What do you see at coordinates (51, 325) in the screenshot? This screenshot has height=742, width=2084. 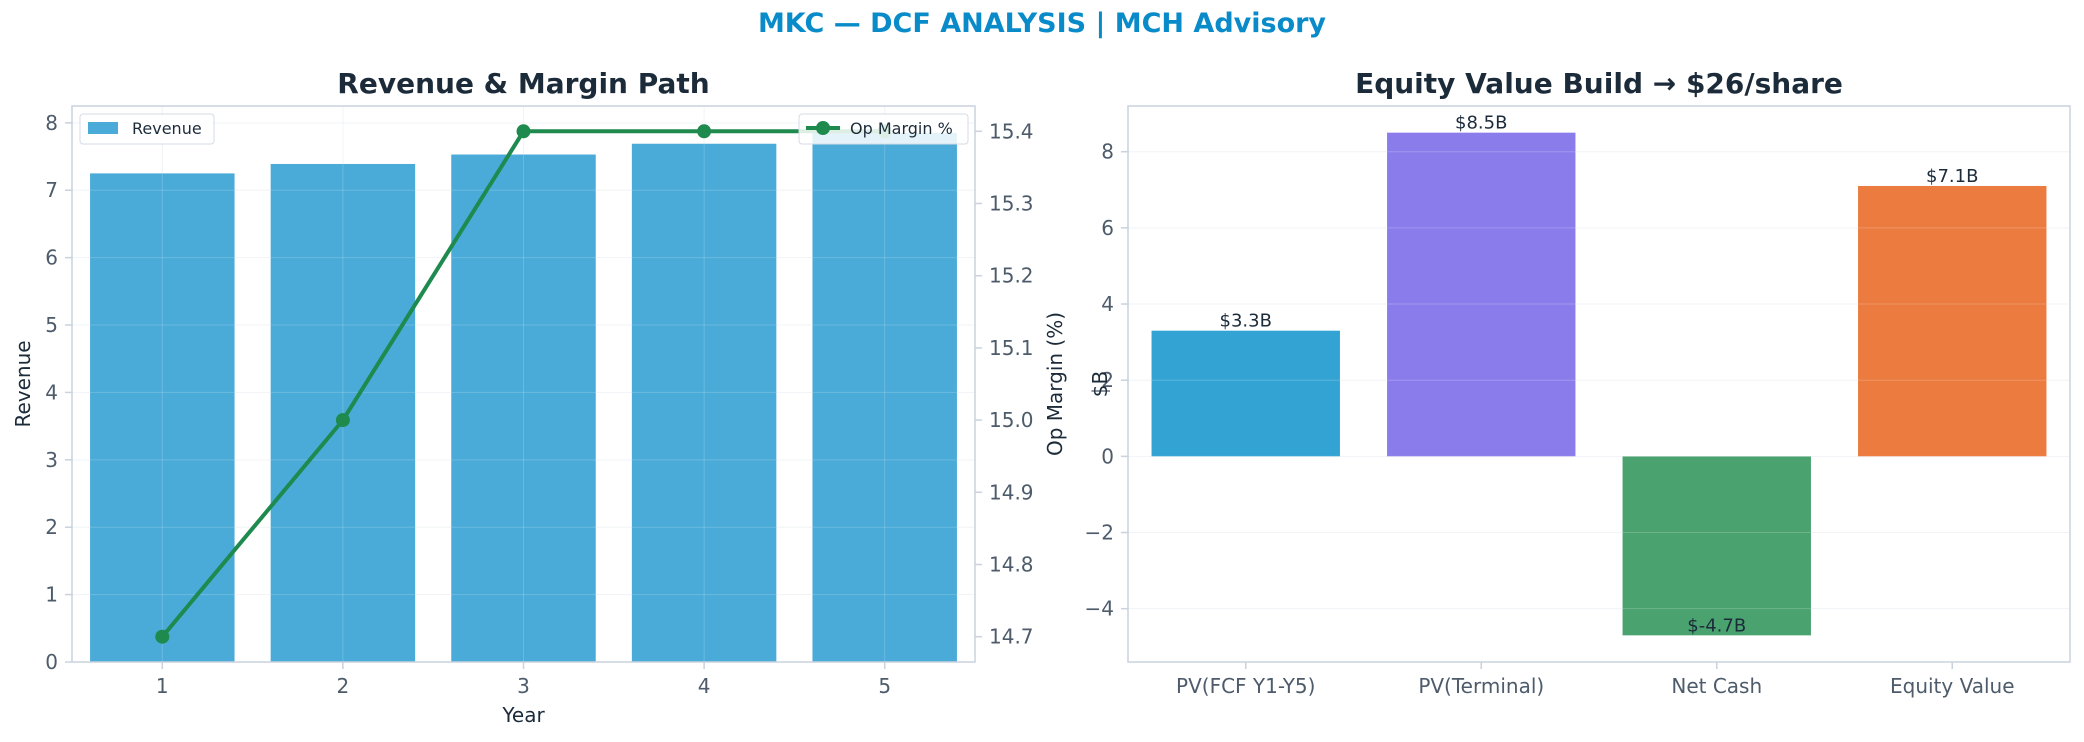 I see `chart1-ytick-label: 5` at bounding box center [51, 325].